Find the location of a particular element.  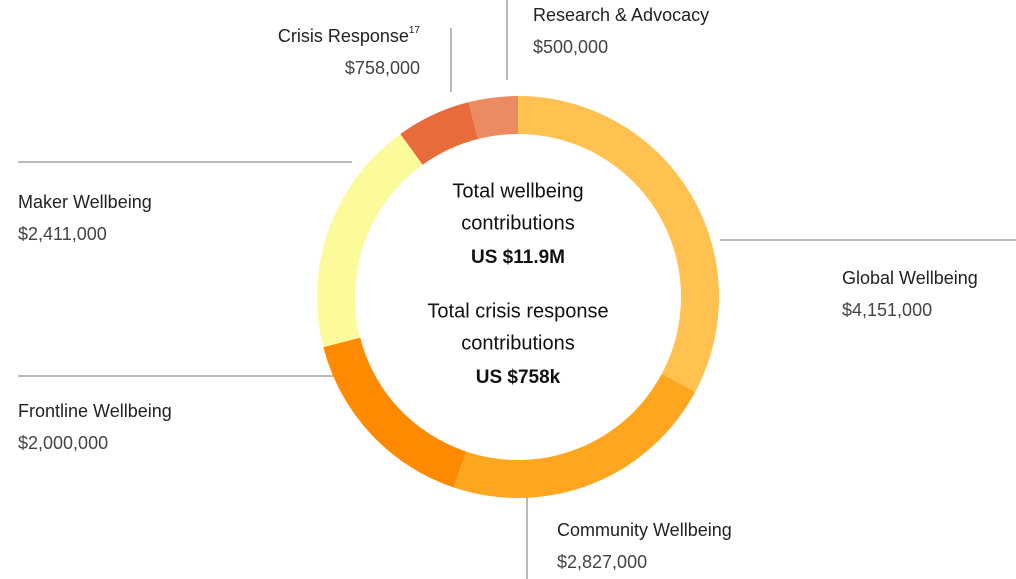

value-label: $2,000,000 is located at coordinates (63, 443).